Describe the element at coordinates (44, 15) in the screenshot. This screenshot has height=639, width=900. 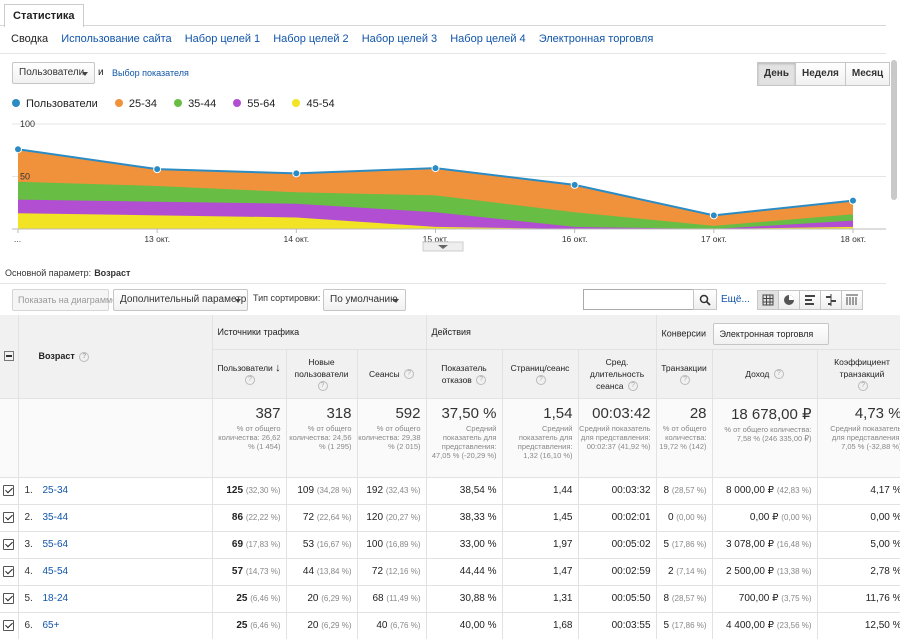
I see `tab-statistics: Статистика` at that location.